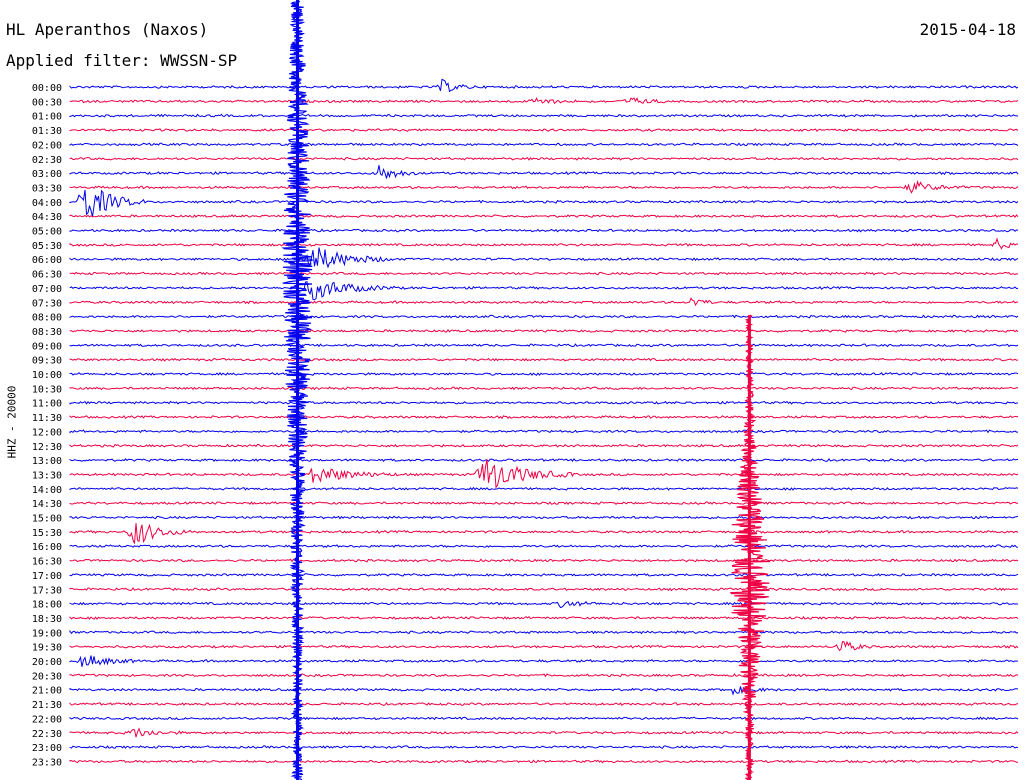 This screenshot has width=1024, height=780. What do you see at coordinates (47, 576) in the screenshot?
I see `row-label: 17:00` at bounding box center [47, 576].